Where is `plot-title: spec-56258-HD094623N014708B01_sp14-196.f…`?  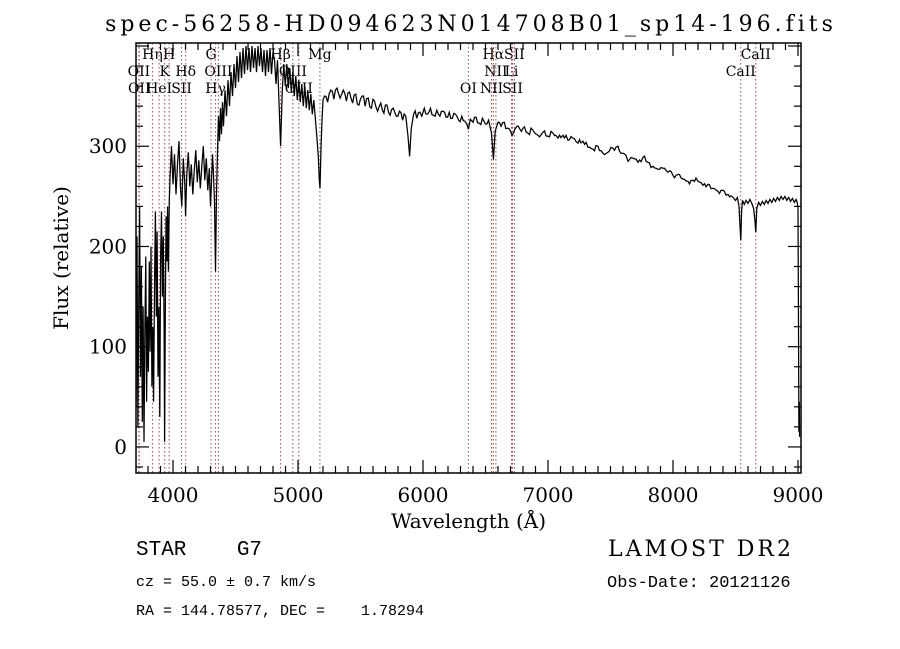 plot-title: spec-56258-HD094623N014708B01_sp14-196.f… is located at coordinates (471, 24).